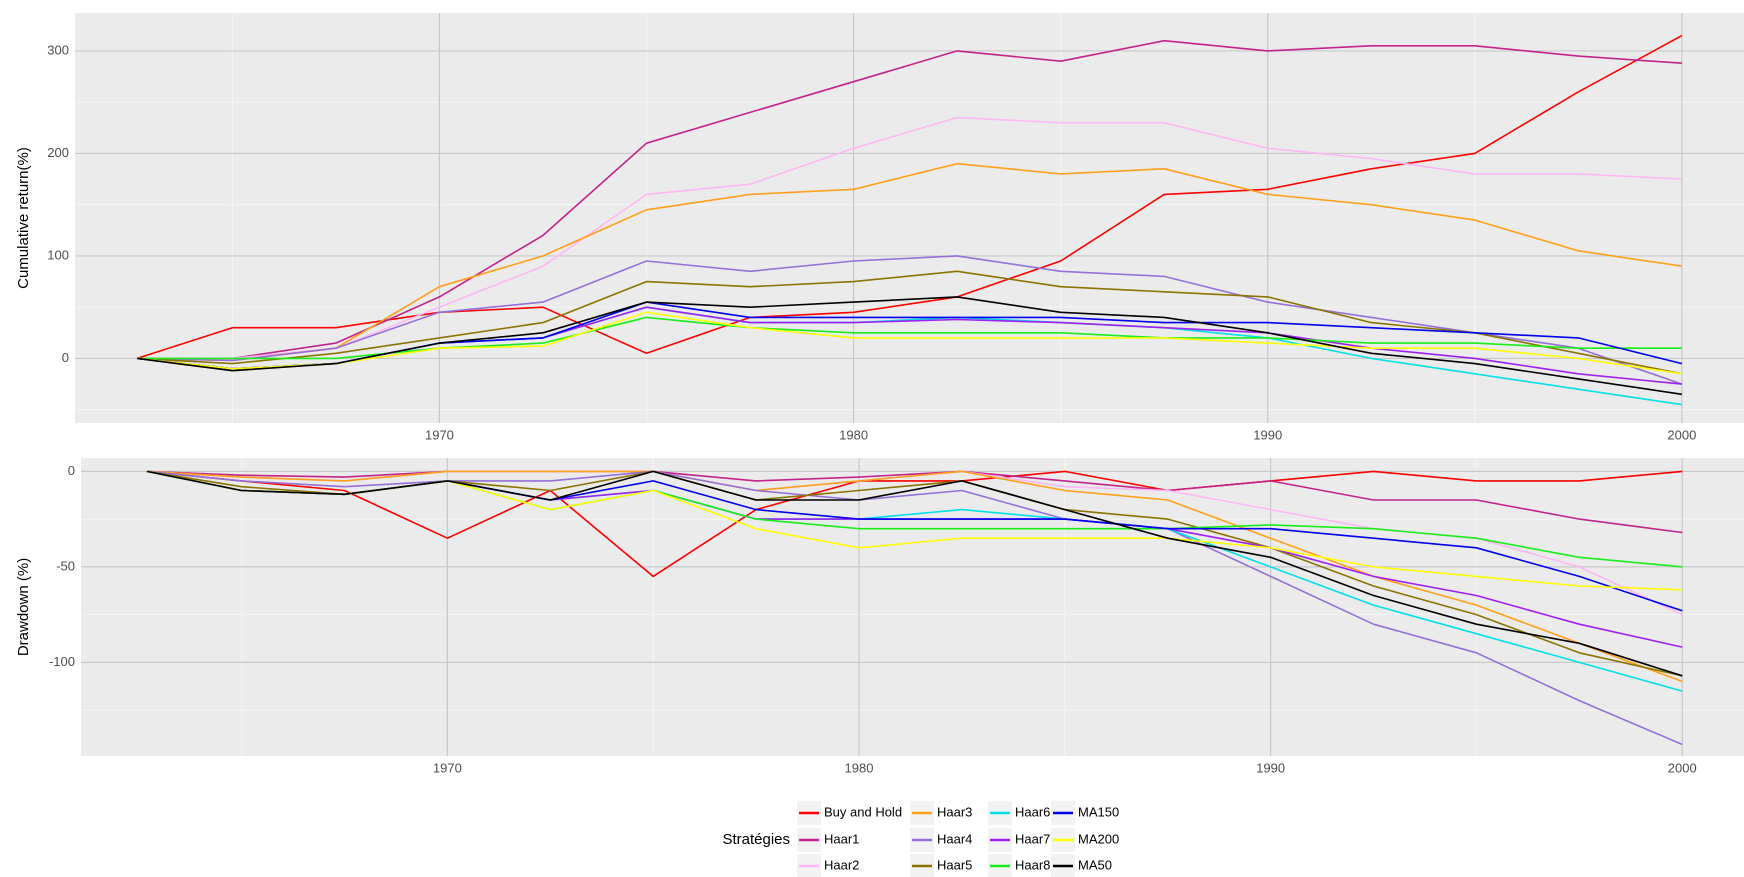  Describe the element at coordinates (65, 565) in the screenshot. I see `y-tick-label: -50` at that location.